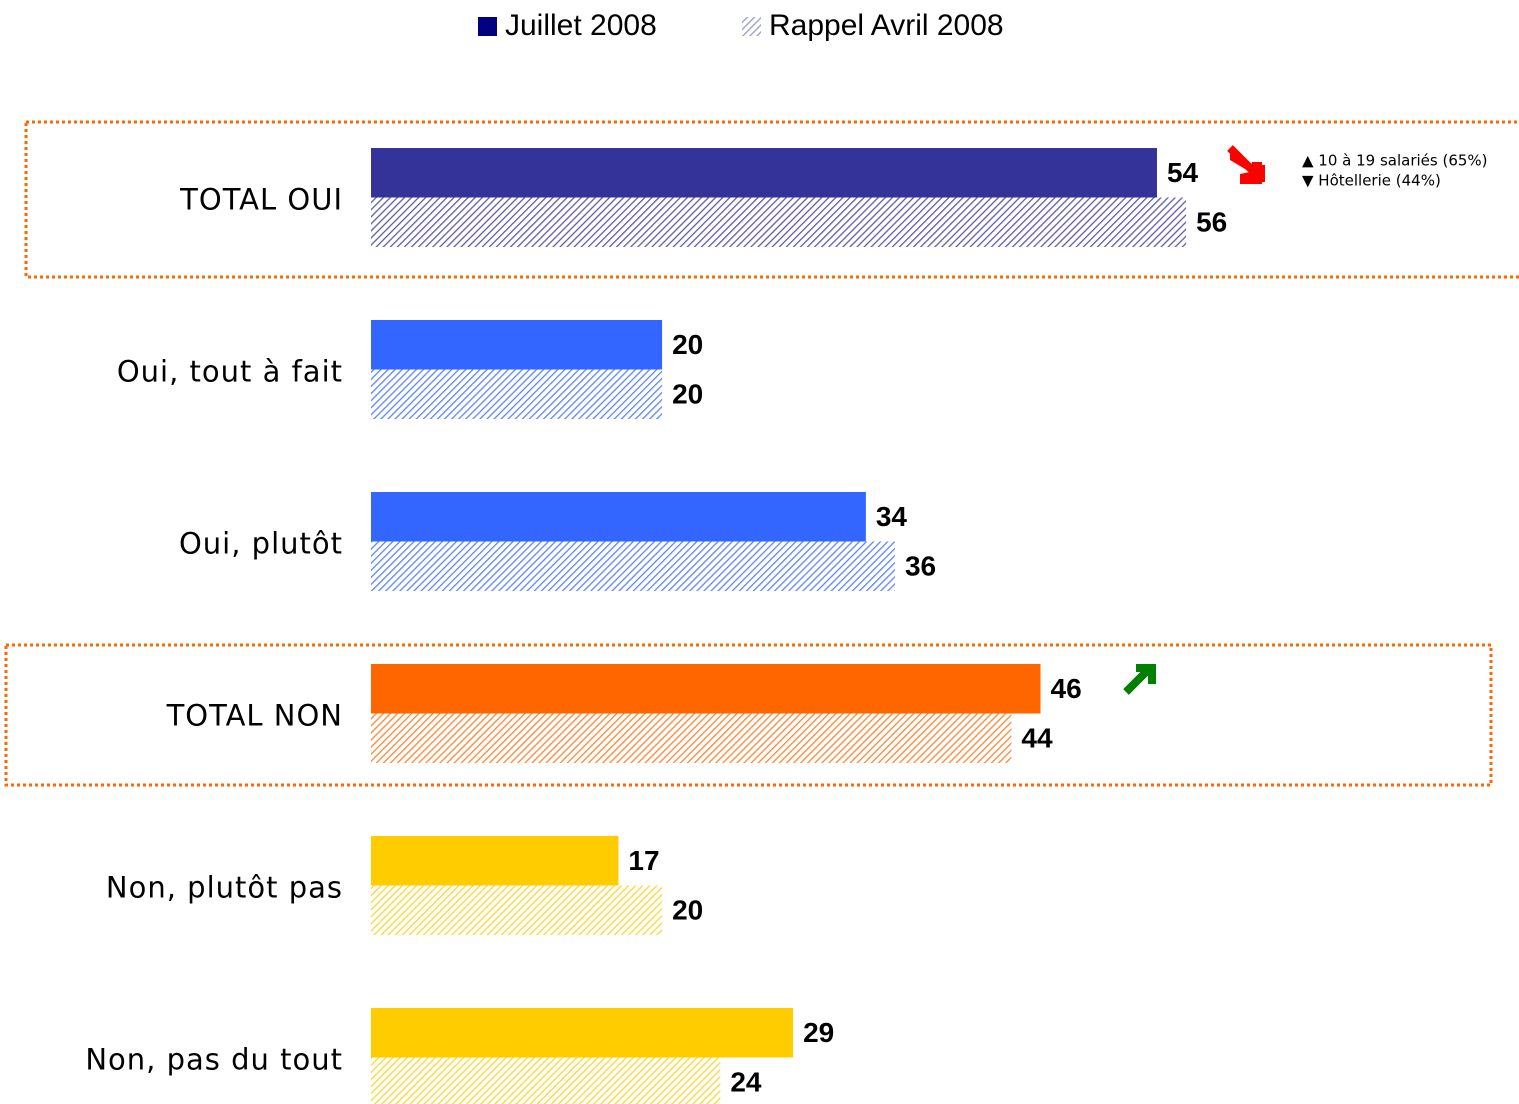  Describe the element at coordinates (1066, 688) in the screenshot. I see `value-label: 46` at that location.